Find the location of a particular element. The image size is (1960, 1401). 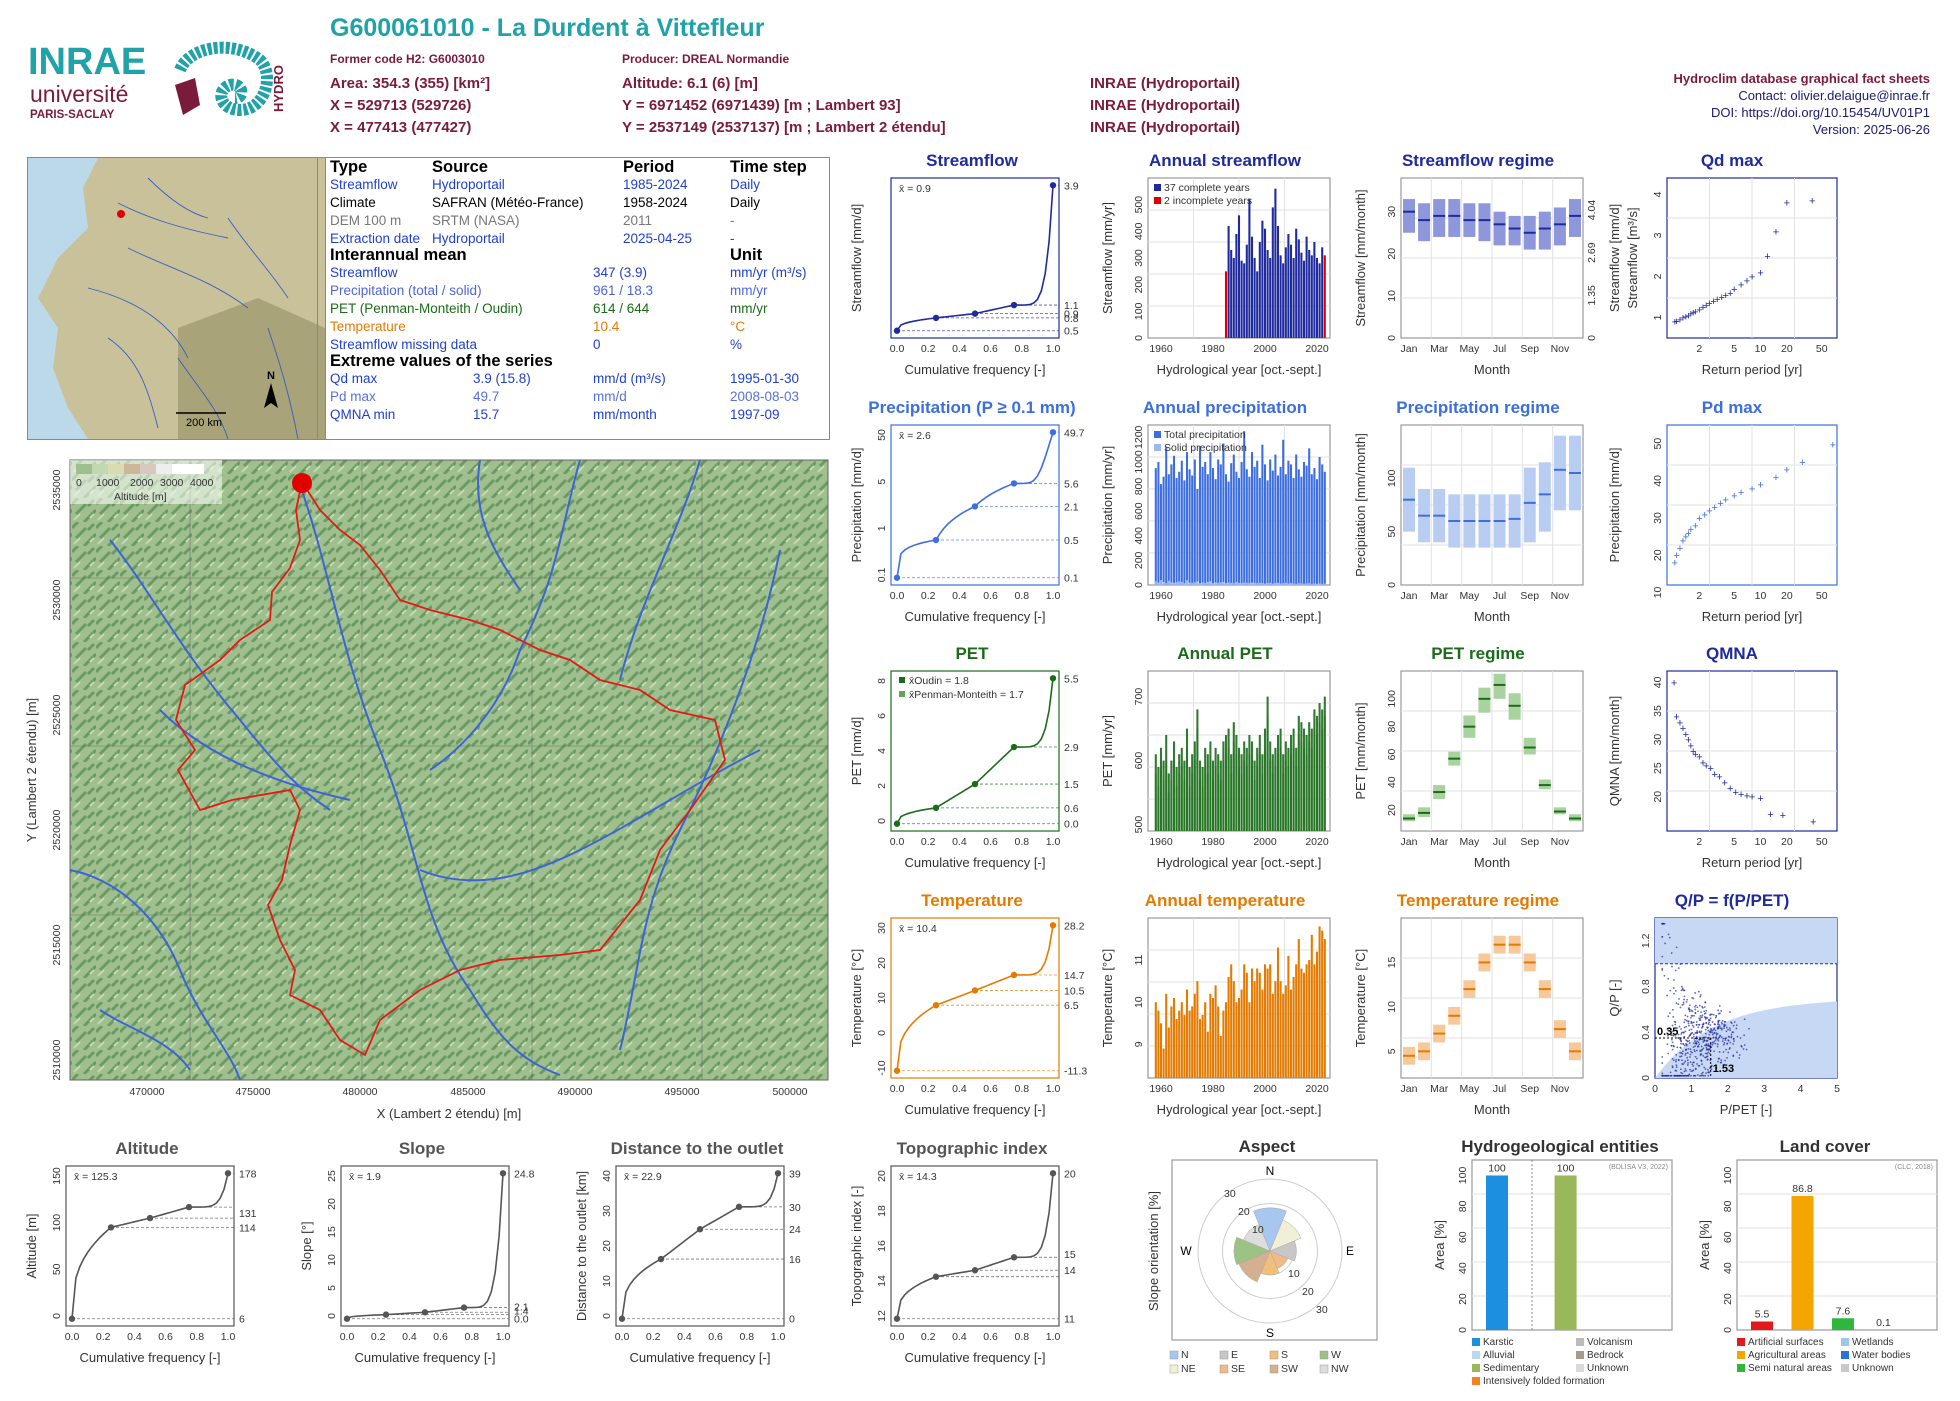

x-tick-label: Sep is located at coordinates (1529, 596).